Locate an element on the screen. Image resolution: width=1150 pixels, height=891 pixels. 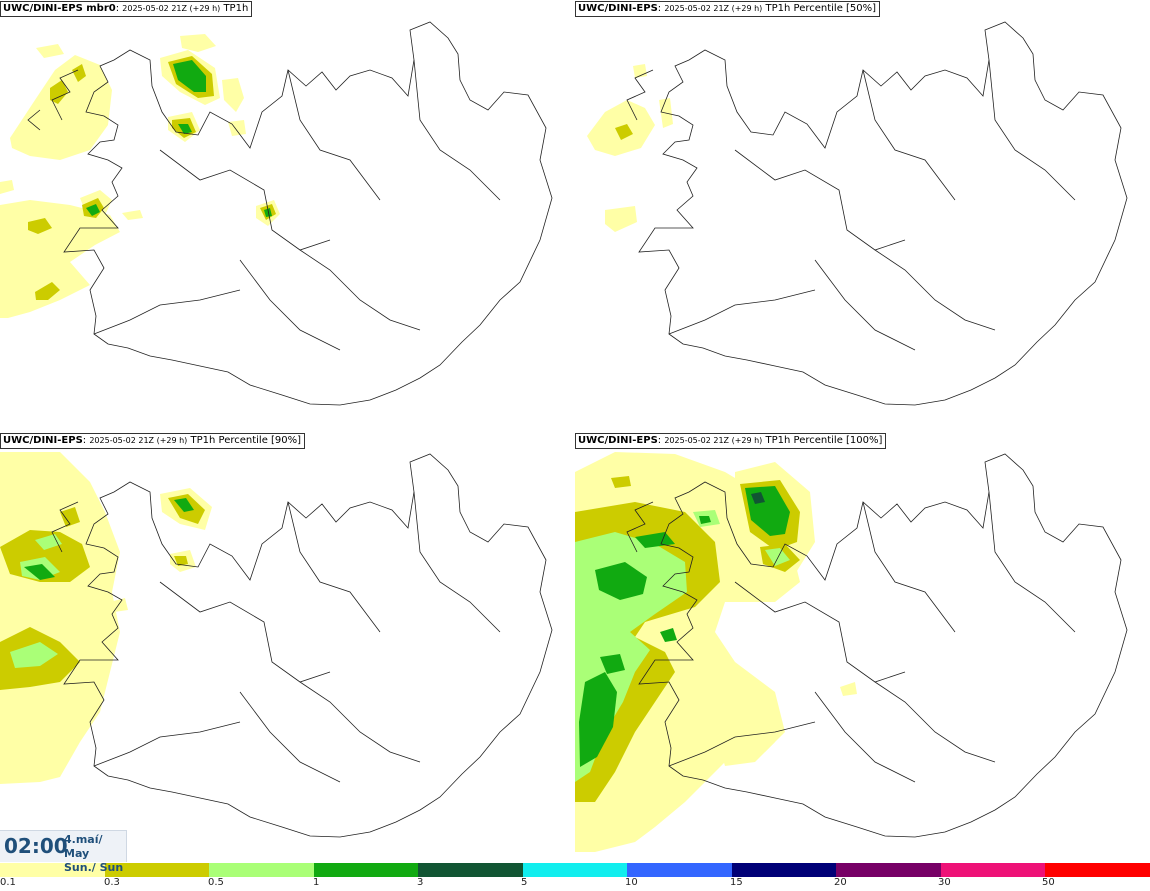
precip-colorbar is located at coordinates (575, 870).